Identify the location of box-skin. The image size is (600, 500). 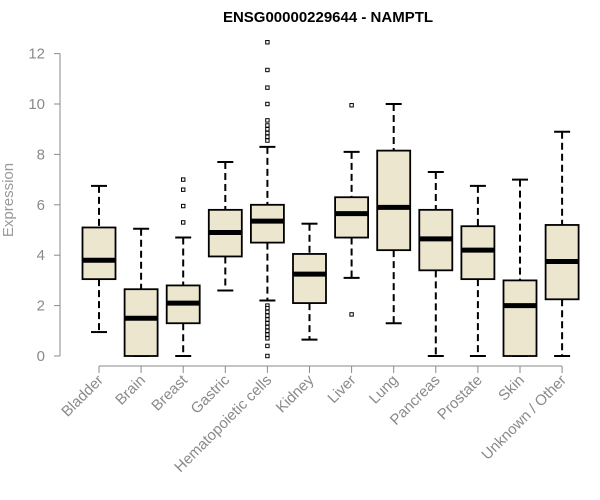
(520, 267).